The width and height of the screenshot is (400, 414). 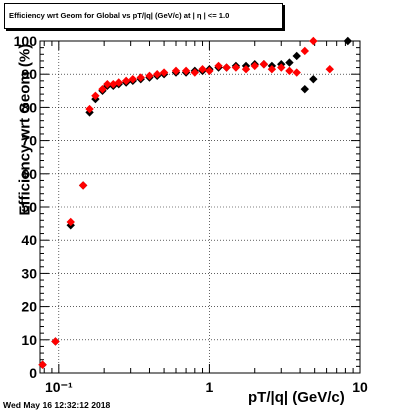 I want to click on x-tick-label: 1, so click(x=210, y=387).